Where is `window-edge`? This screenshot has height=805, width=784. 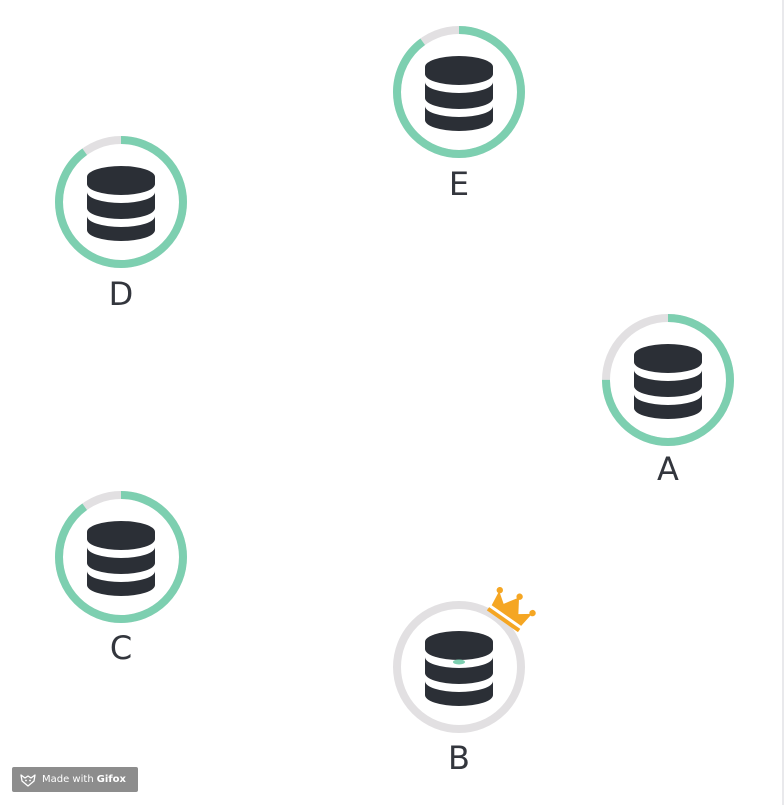 window-edge is located at coordinates (783, 402).